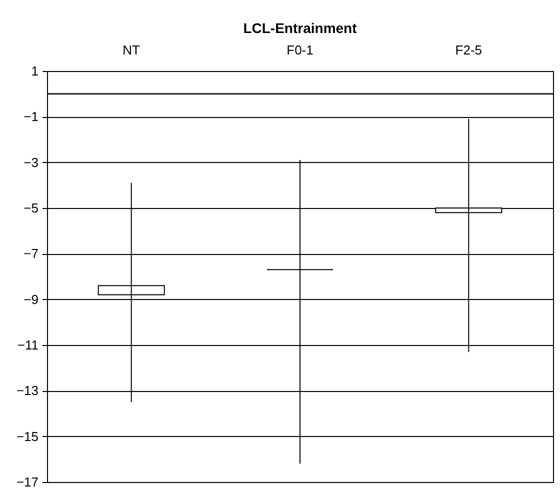  I want to click on x-tick-label: F2-5, so click(468, 50).